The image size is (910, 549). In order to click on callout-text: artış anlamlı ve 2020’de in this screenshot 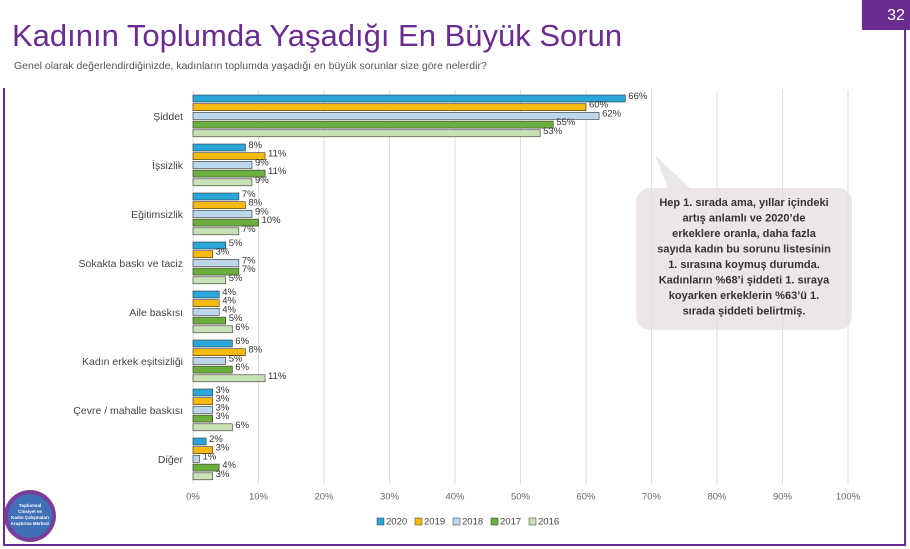, I will do `click(744, 218)`.